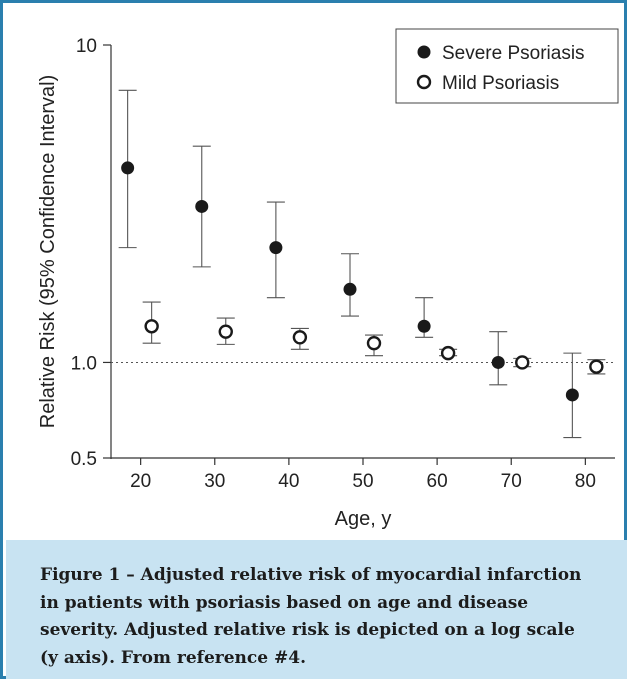 The image size is (627, 679). Describe the element at coordinates (424, 52) in the screenshot. I see `legend-severe-marker` at that location.